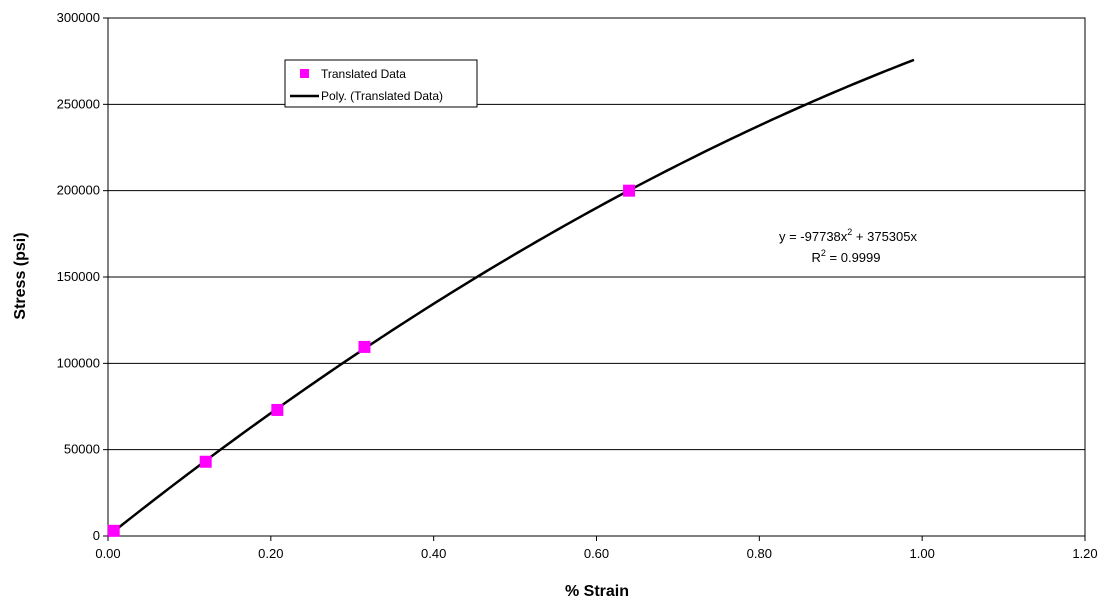 The width and height of the screenshot is (1106, 603). Describe the element at coordinates (78, 17) in the screenshot. I see `y-tick-label: 300000` at that location.